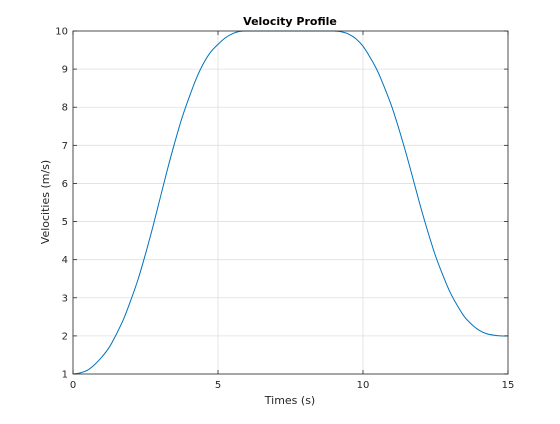 This screenshot has width=560, height=424. I want to click on y-tick-label: 10, so click(61, 32).